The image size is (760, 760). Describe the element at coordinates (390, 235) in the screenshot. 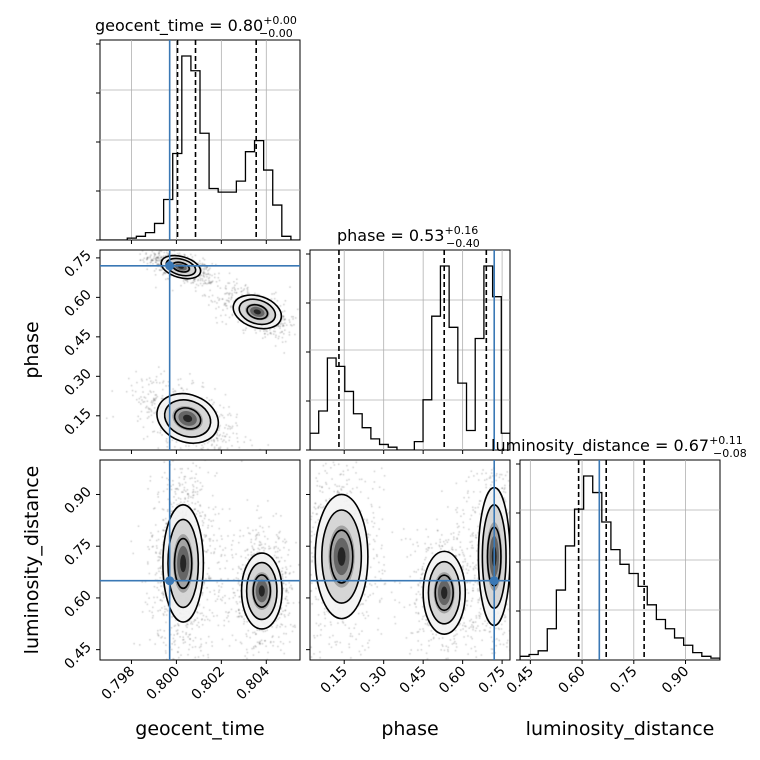

I see `title-phase-main: phase = 0.53` at that location.